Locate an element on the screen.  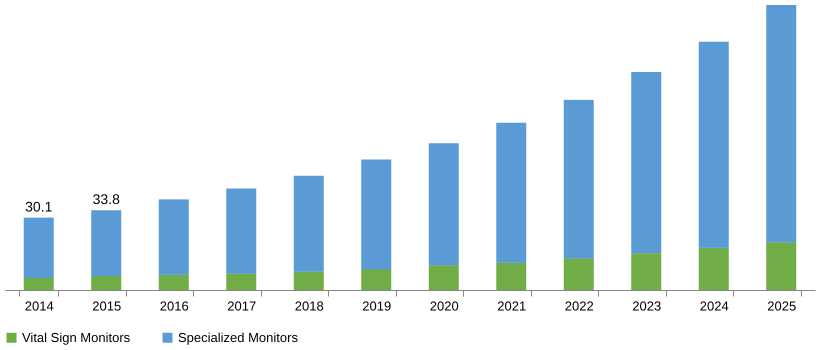
x-tick-label: 2014 is located at coordinates (39, 306).